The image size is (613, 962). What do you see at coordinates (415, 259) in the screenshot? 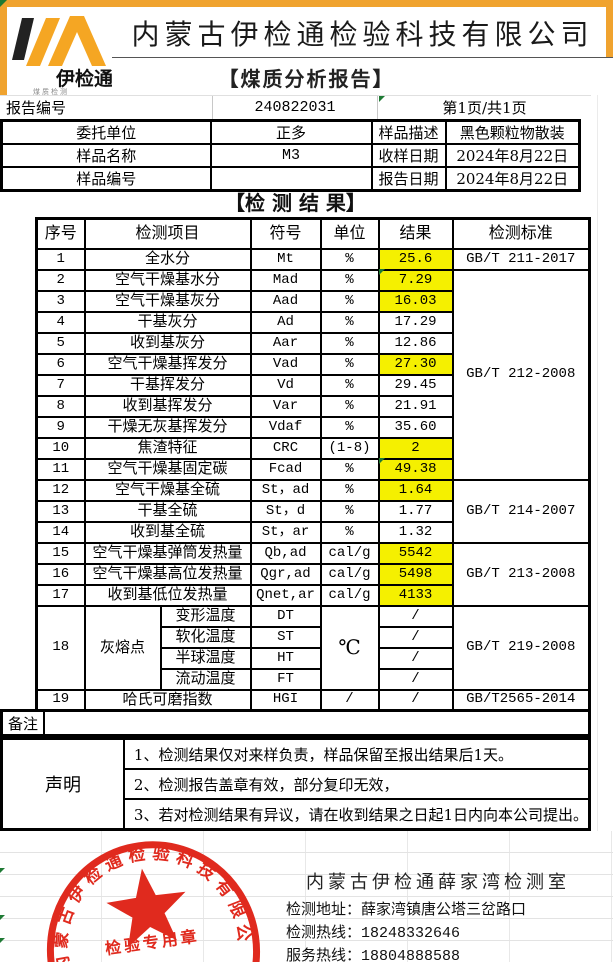
I see `result-cell: 25.6` at bounding box center [415, 259].